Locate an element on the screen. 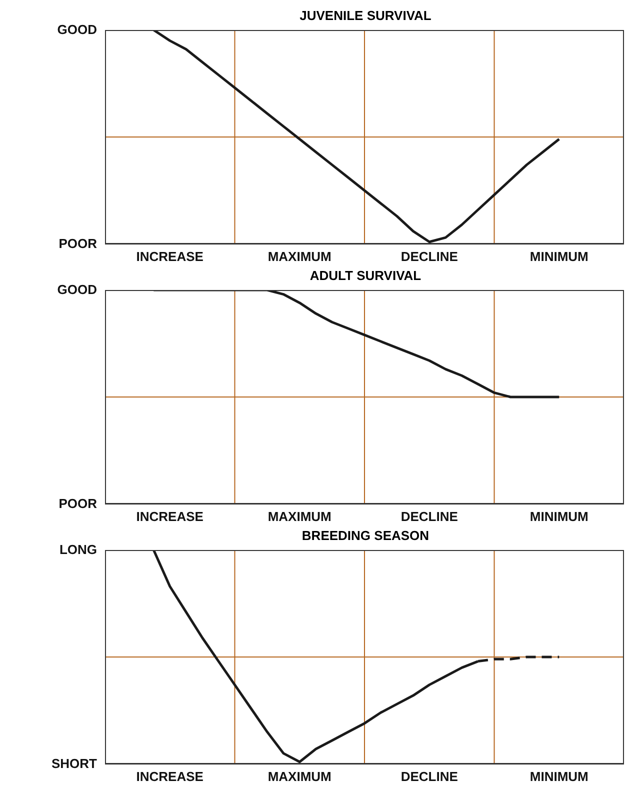 Image resolution: width=634 pixels, height=806 pixels. chart-title: JUVENILE SURVIVAL is located at coordinates (365, 16).